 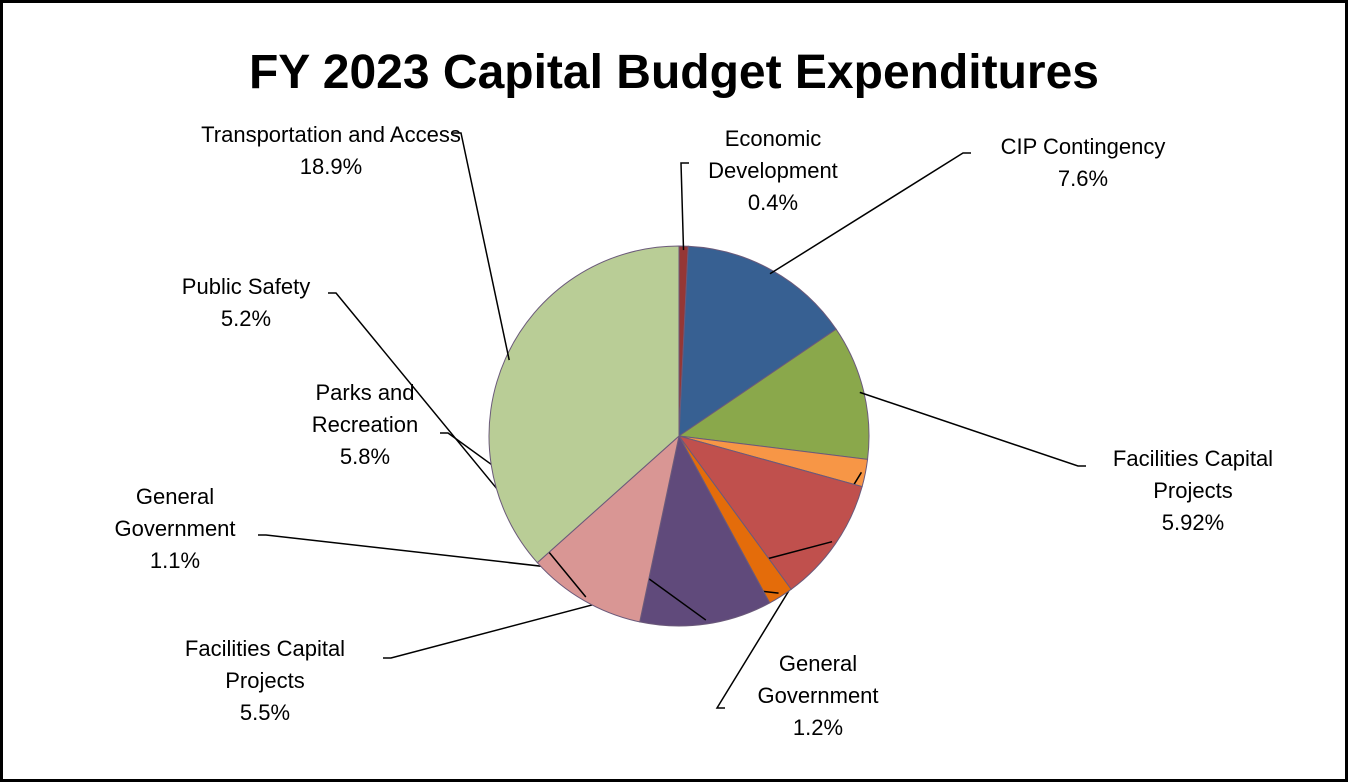 What do you see at coordinates (246, 303) in the screenshot?
I see `slice-label: Public Safety 5.2%` at bounding box center [246, 303].